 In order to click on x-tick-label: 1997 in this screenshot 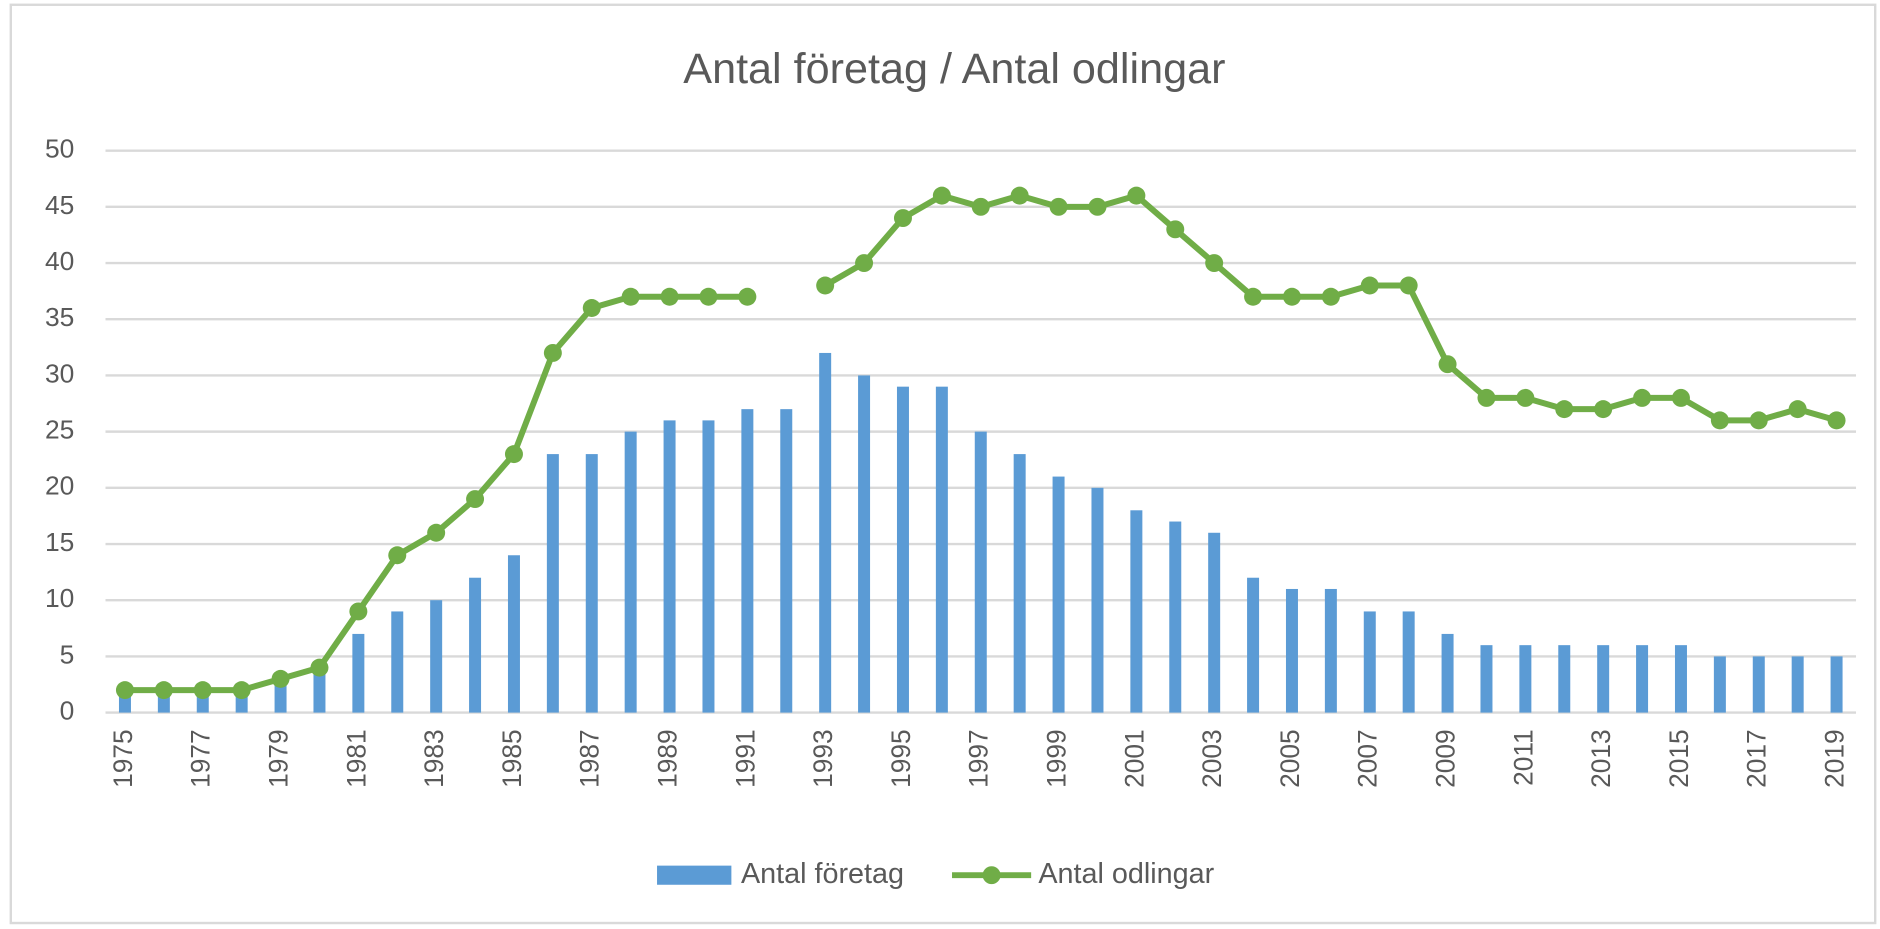, I will do `click(979, 758)`.